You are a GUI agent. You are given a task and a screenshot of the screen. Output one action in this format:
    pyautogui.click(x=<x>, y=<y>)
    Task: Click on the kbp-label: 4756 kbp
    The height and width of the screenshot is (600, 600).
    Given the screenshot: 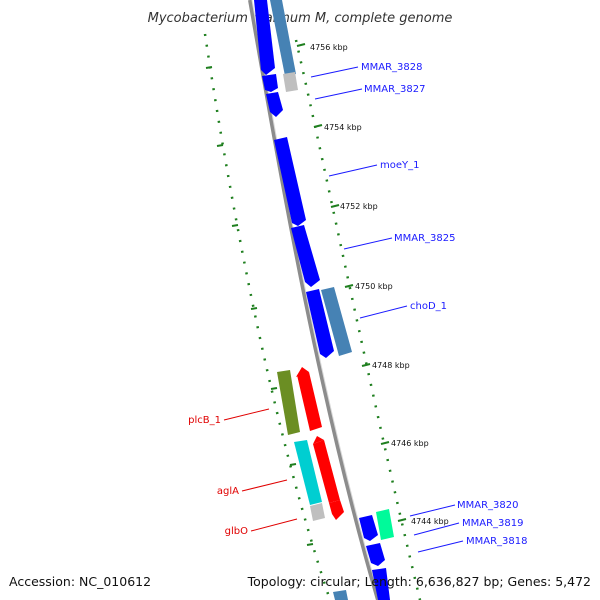 What is the action you would take?
    pyautogui.click(x=329, y=47)
    